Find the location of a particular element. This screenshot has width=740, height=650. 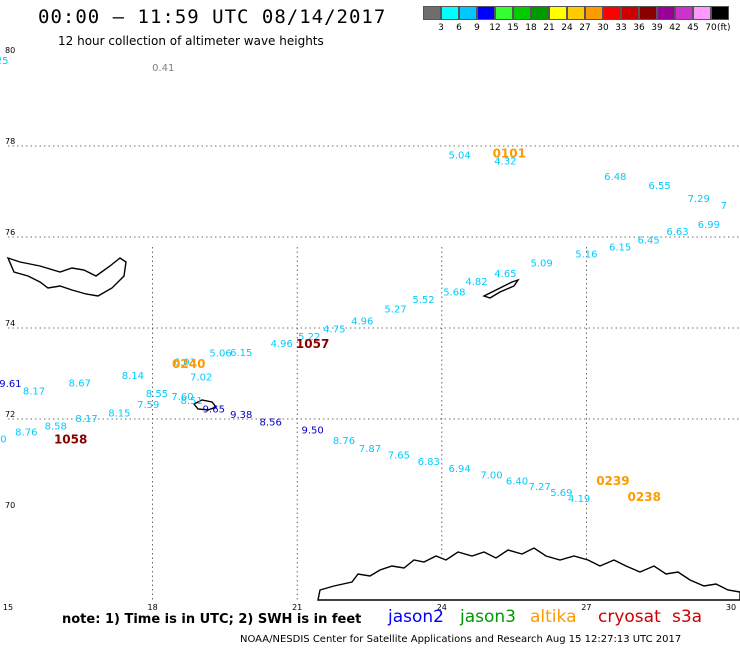

wave-height-value: 7.65 is located at coordinates (399, 456).